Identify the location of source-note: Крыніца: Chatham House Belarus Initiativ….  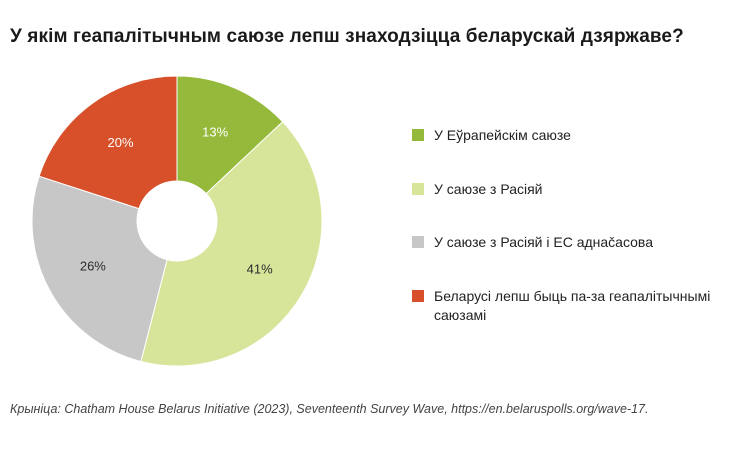
(329, 409).